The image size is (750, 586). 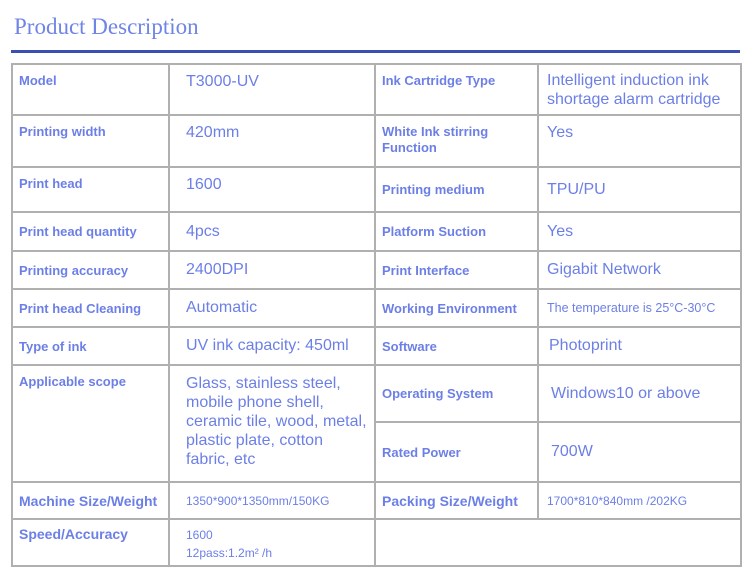 I want to click on spec-value: 420mm, so click(x=272, y=141).